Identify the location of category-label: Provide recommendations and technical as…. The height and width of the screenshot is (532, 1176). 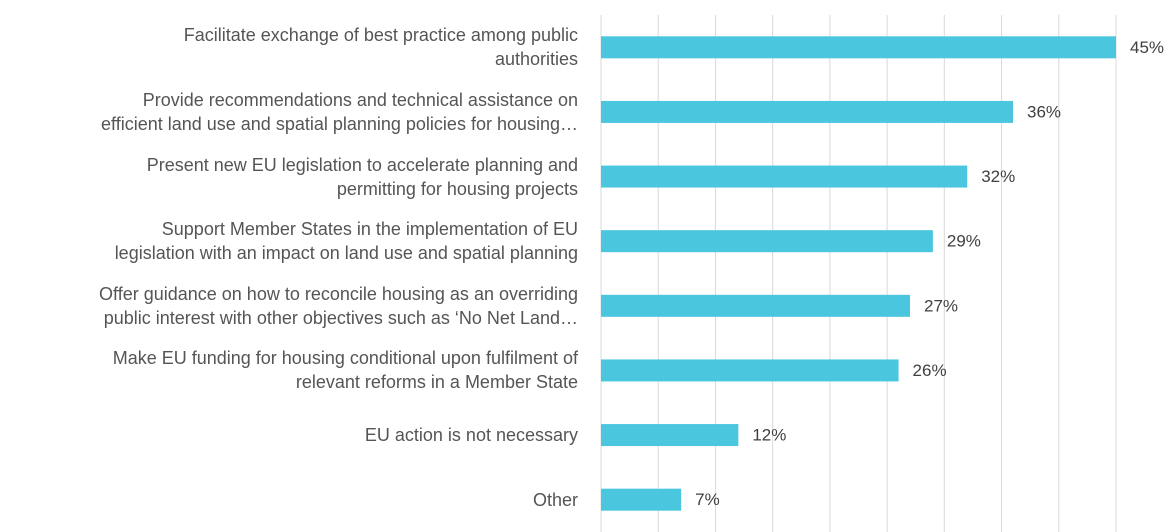
(339, 111).